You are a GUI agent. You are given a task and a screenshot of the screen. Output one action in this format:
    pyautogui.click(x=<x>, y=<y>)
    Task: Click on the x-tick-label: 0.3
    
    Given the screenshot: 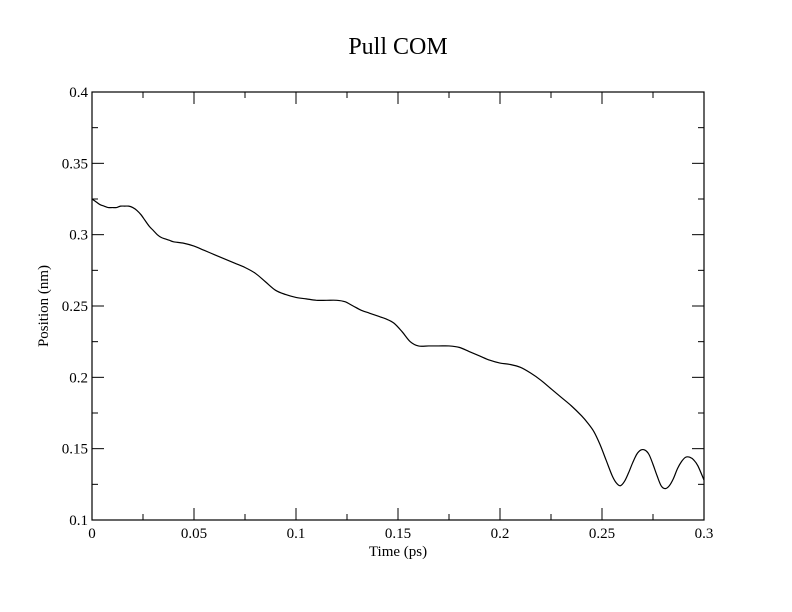 What is the action you would take?
    pyautogui.click(x=704, y=534)
    